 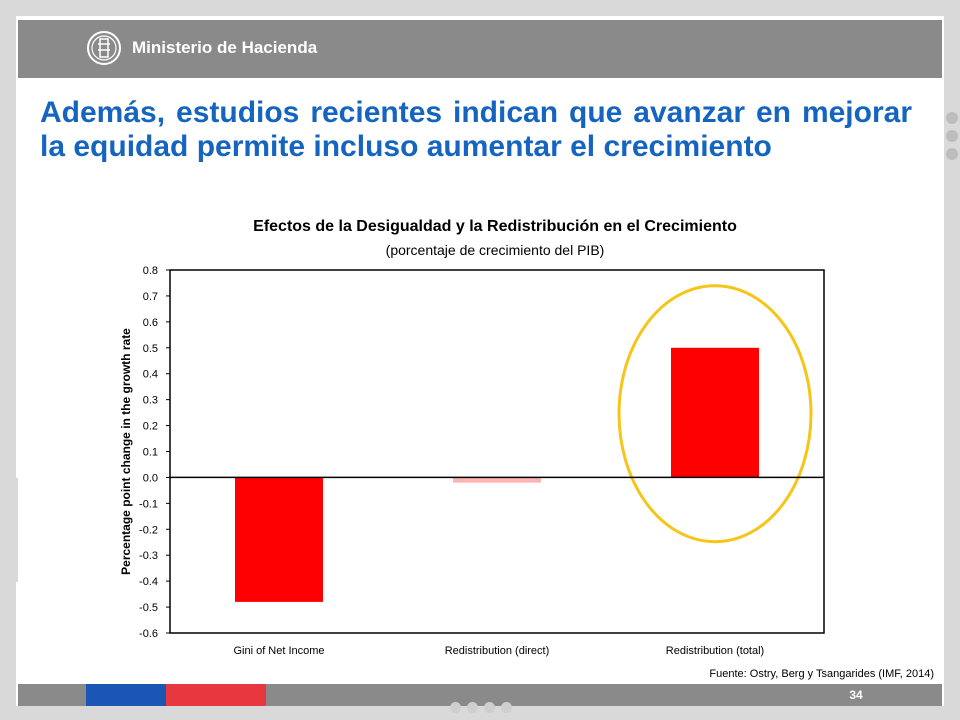 I want to click on y-tick-label: 0.4, so click(x=150, y=375).